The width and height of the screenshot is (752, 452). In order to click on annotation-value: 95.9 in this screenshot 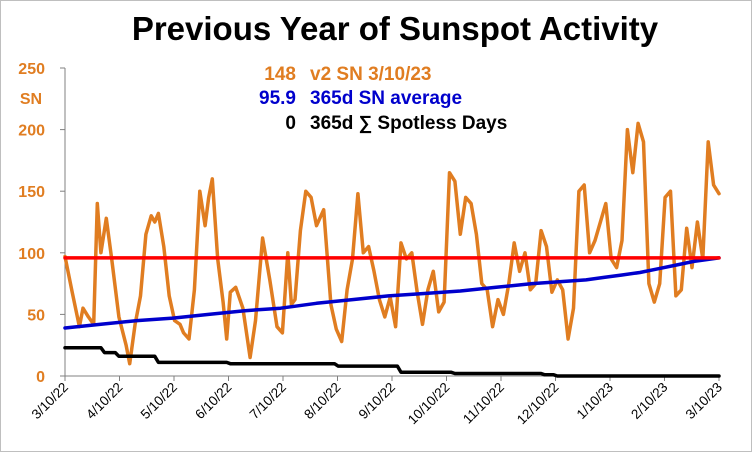, I will do `click(277, 98)`.